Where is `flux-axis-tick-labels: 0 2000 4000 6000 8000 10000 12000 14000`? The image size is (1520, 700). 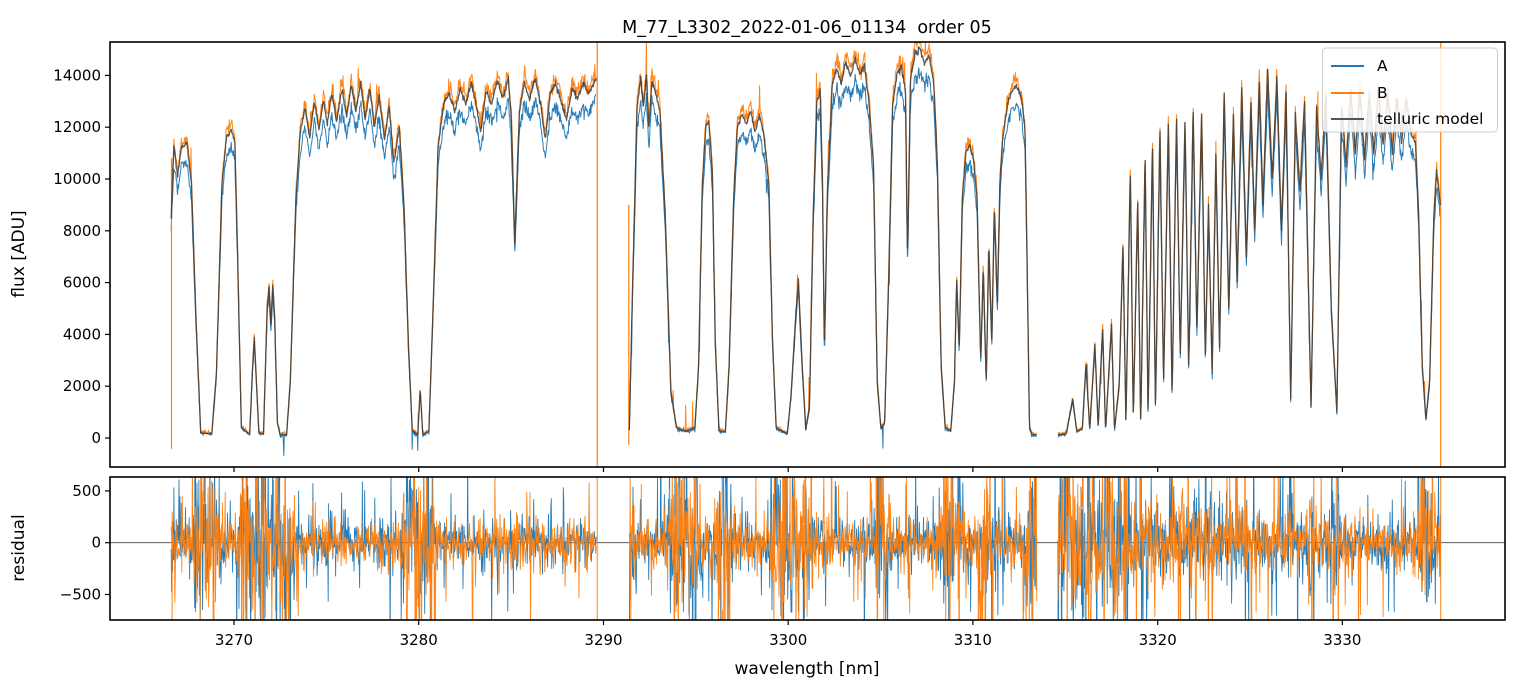 flux-axis-tick-labels: 0 2000 4000 6000 8000 10000 12000 14000 is located at coordinates (77, 256).